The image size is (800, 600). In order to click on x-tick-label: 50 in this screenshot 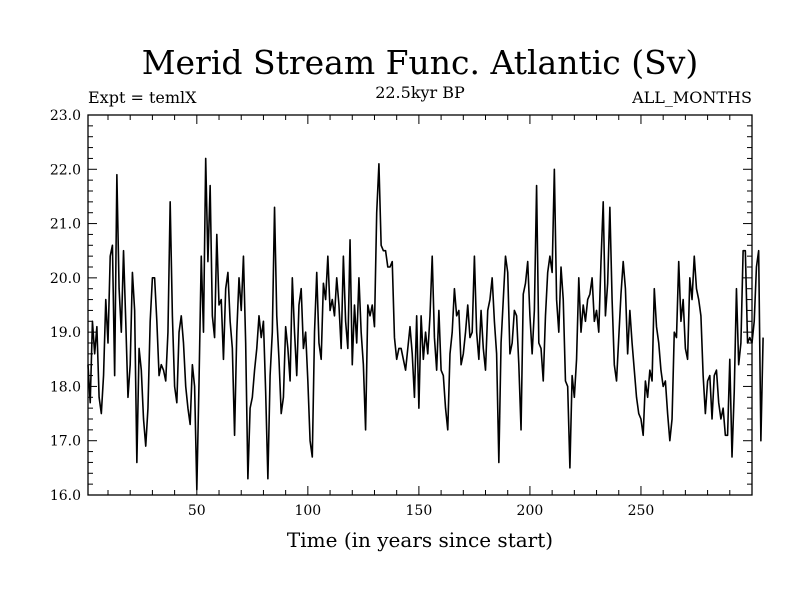, I will do `click(197, 511)`.